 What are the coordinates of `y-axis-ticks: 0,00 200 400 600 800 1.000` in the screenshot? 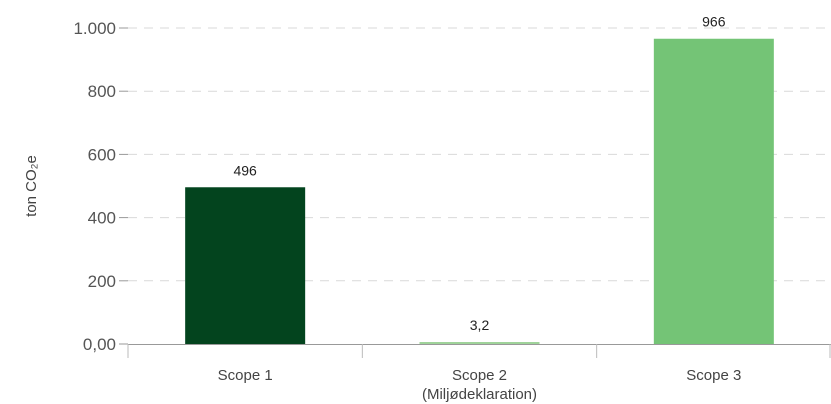 It's located at (100, 186).